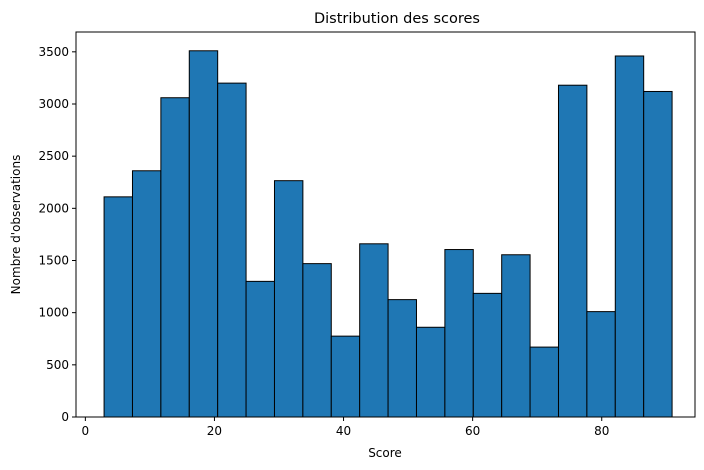 Image resolution: width=704 pixels, height=470 pixels. Describe the element at coordinates (53, 104) in the screenshot. I see `y-tick-label: 3000` at that location.